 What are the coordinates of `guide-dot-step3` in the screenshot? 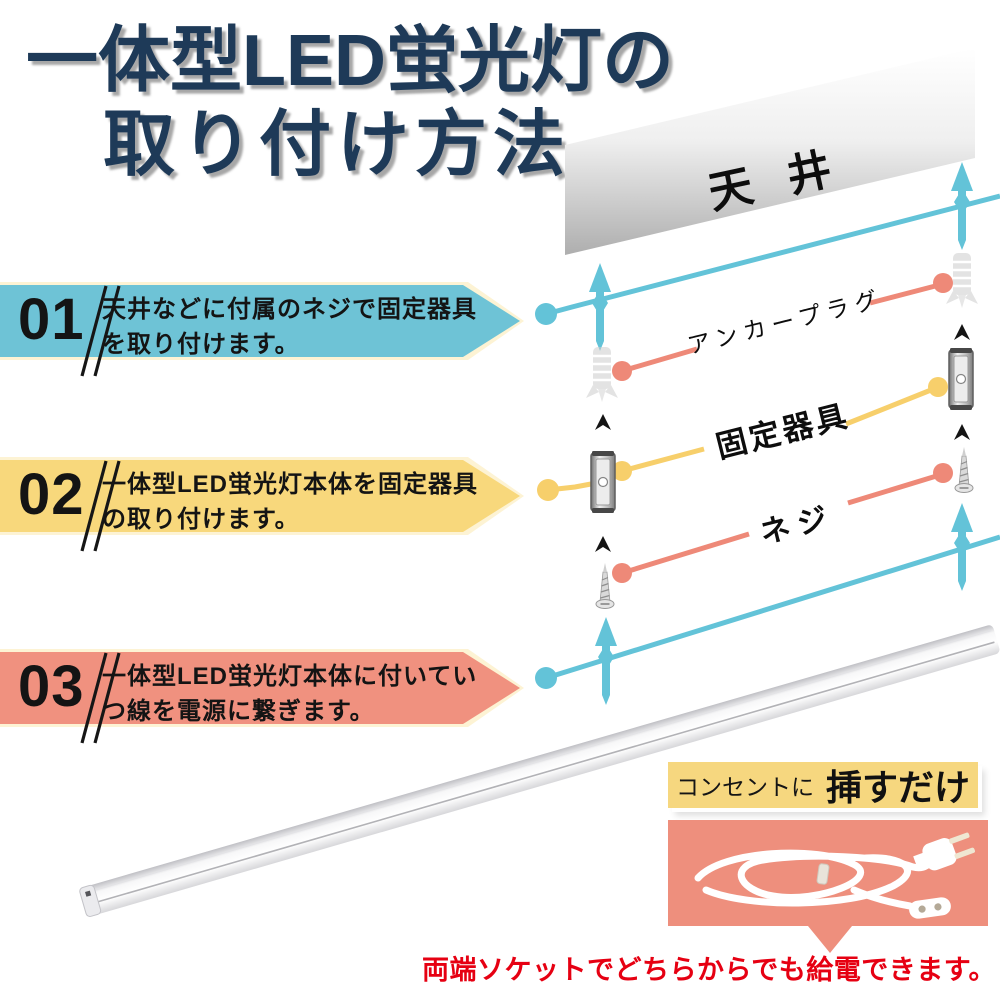 It's located at (546, 678).